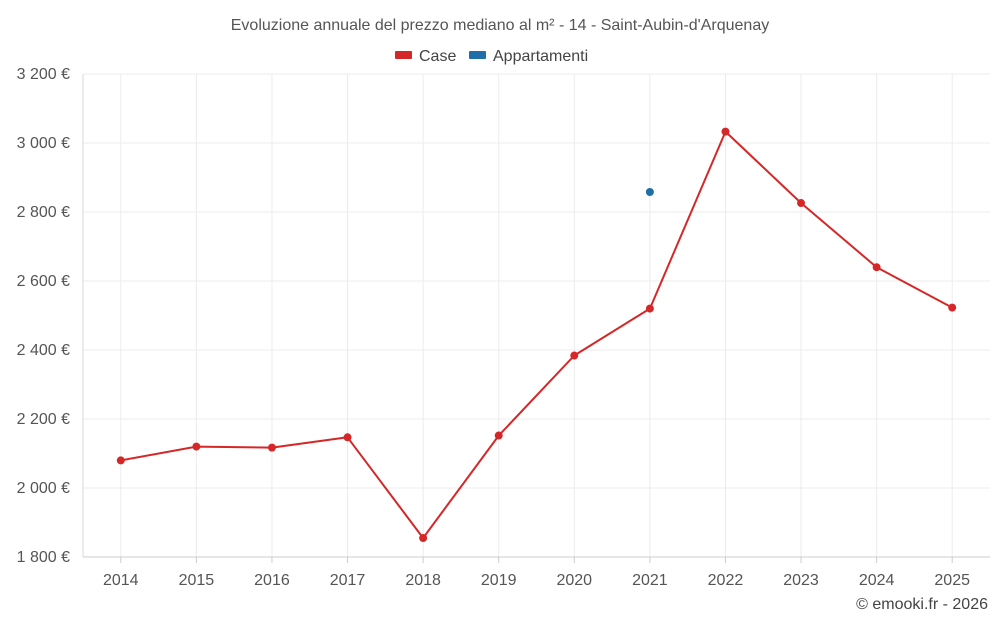 The image size is (1000, 625). I want to click on legend-item-case: Case, so click(425, 56).